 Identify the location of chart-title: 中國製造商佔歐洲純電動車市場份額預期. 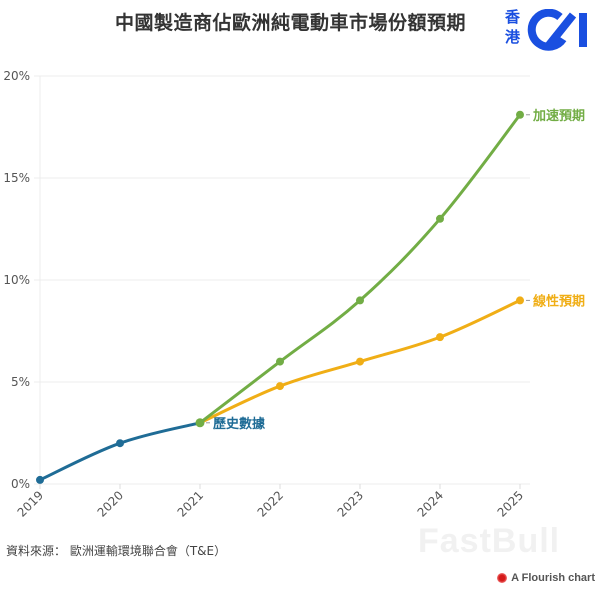
(290, 23).